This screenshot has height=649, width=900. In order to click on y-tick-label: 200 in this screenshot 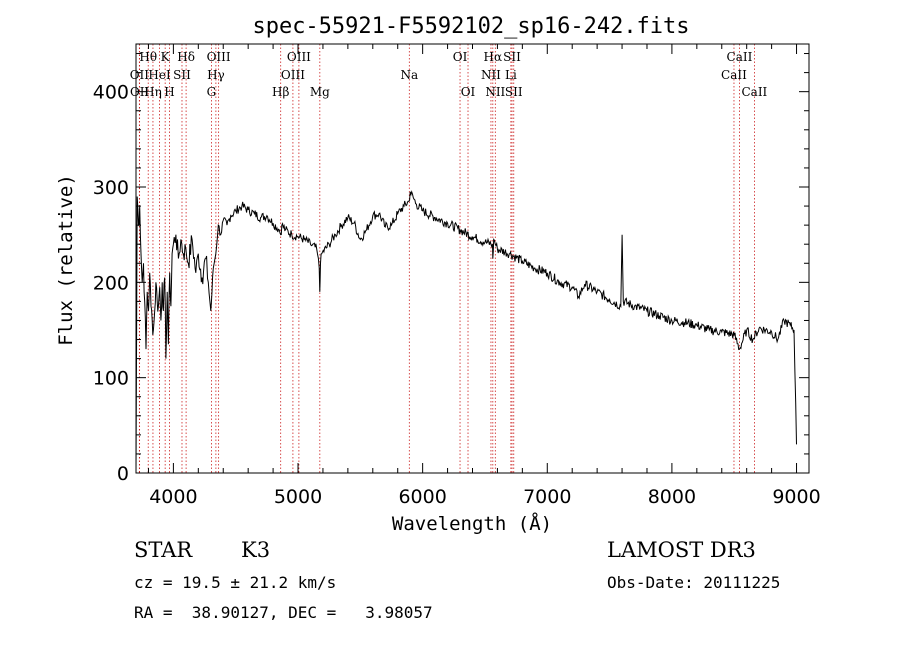, I will do `click(111, 283)`.